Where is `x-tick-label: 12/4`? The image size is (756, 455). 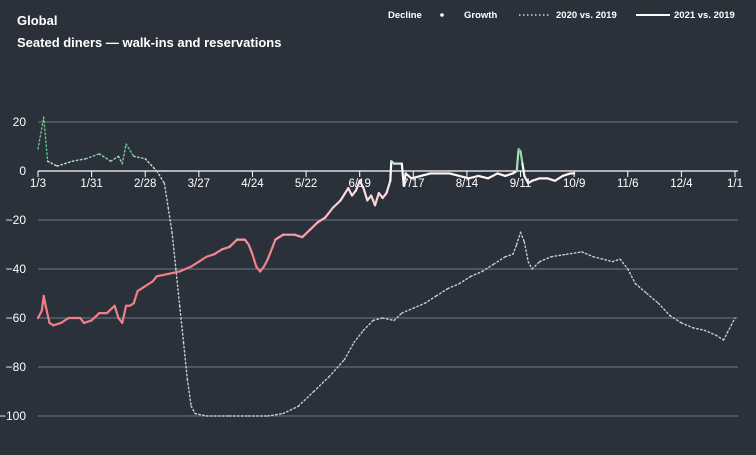
x-tick-label: 12/4 is located at coordinates (681, 184).